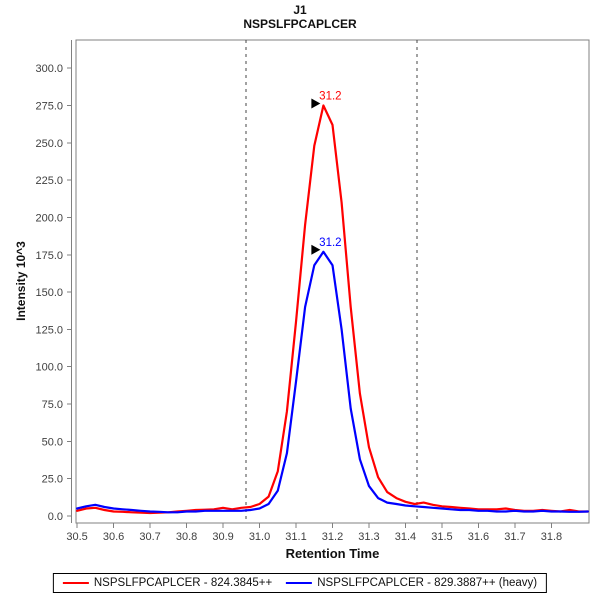  Describe the element at coordinates (49, 330) in the screenshot. I see `y-axis-tick-label: 125.0` at that location.